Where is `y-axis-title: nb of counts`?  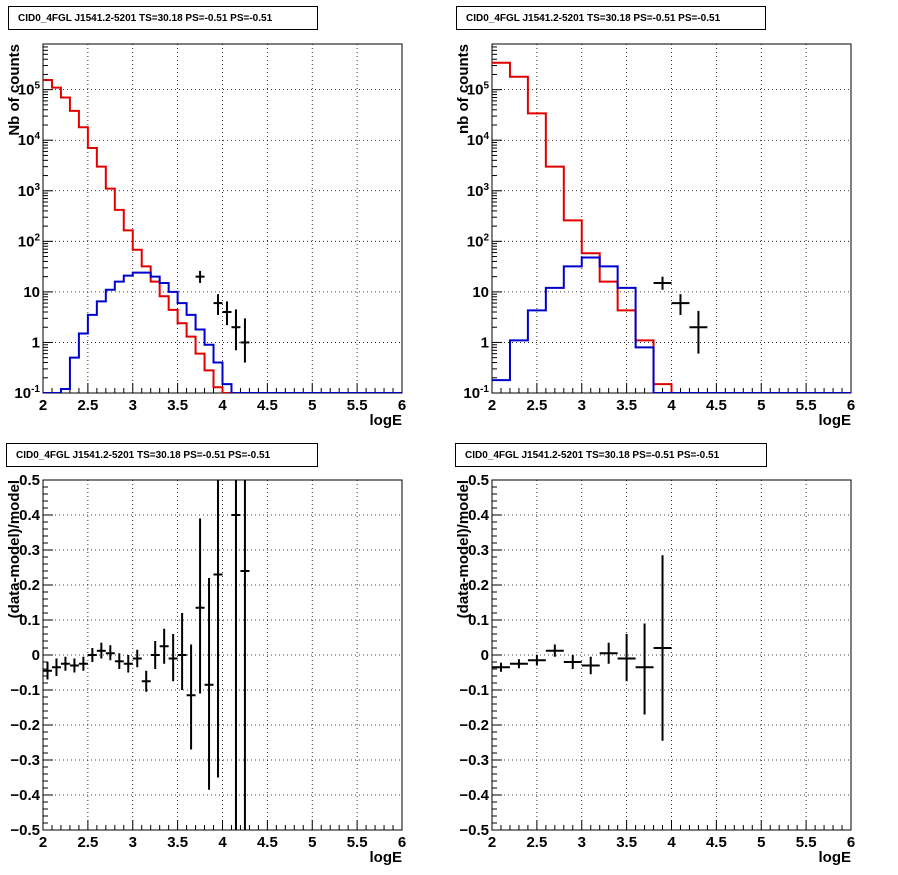 y-axis-title: nb of counts is located at coordinates (463, 89).